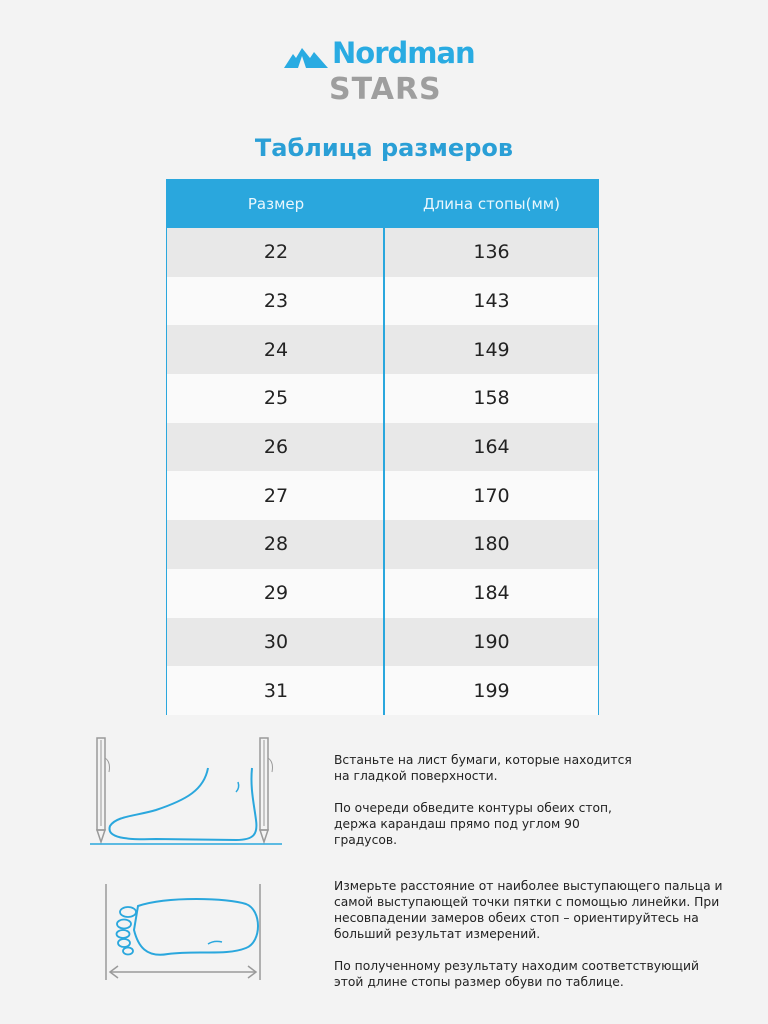  What do you see at coordinates (276, 544) in the screenshot?
I see `cell-size: 28` at bounding box center [276, 544].